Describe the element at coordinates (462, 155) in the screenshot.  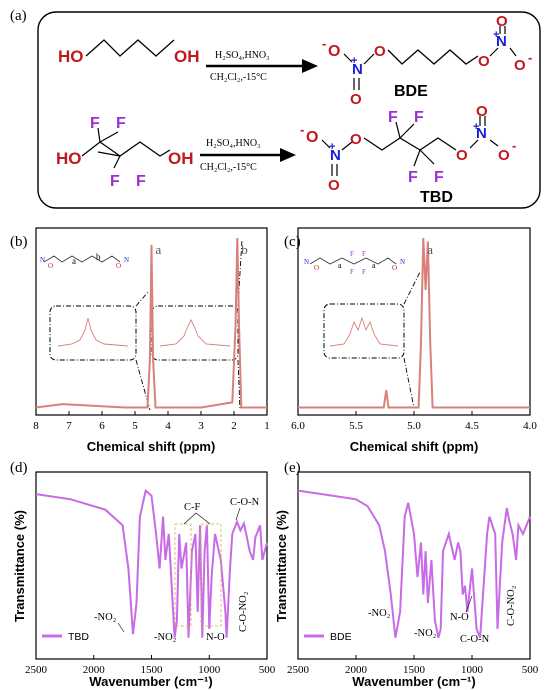
I see `r2-o-bridge-right: O` at that location.